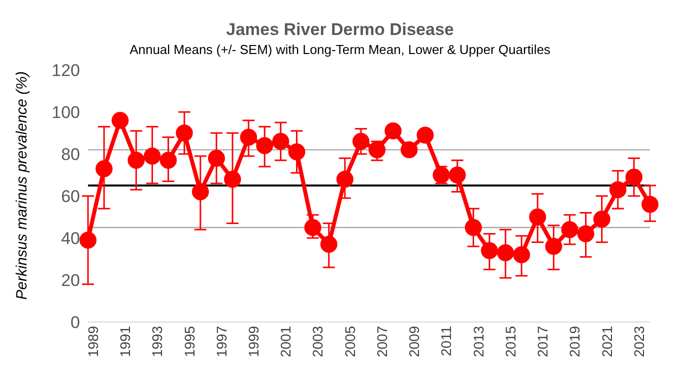  What do you see at coordinates (70, 154) in the screenshot?
I see `y-tick-label: 80` at bounding box center [70, 154].